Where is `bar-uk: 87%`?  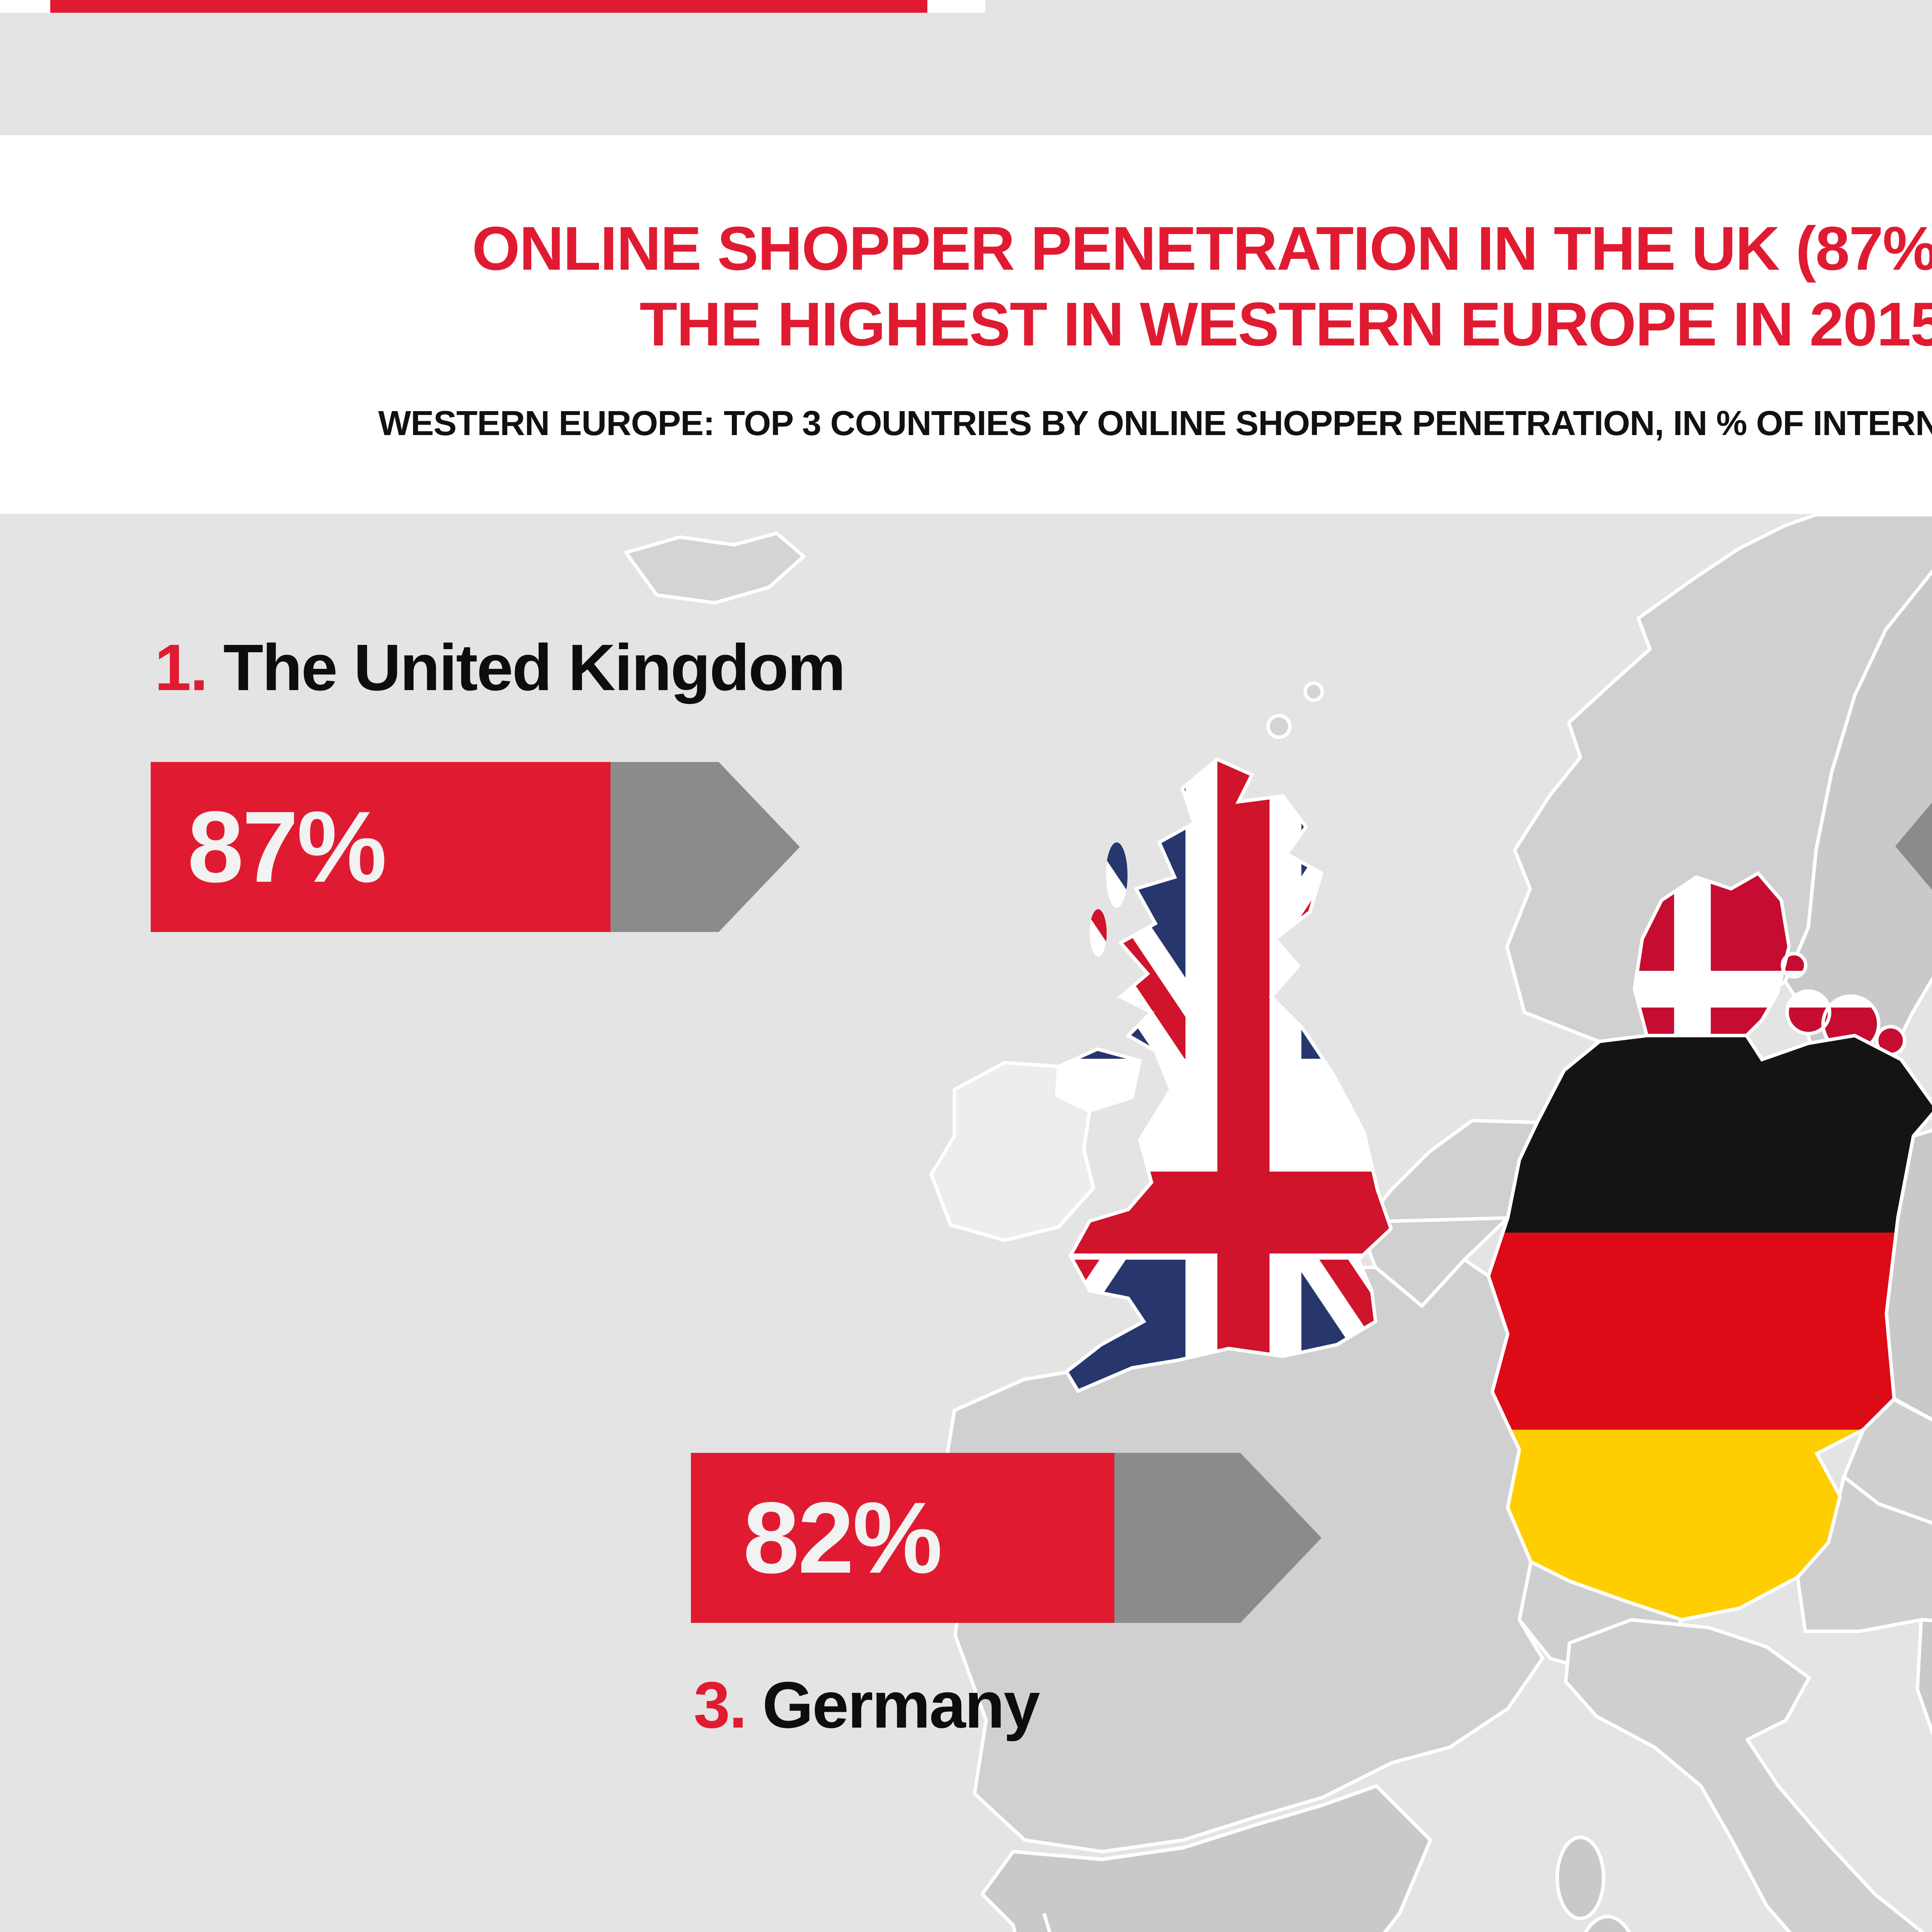 bar-uk: 87% is located at coordinates (475, 847).